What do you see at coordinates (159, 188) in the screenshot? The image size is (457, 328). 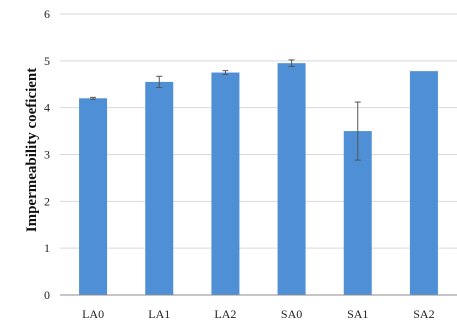 I see `bar-LA1` at bounding box center [159, 188].